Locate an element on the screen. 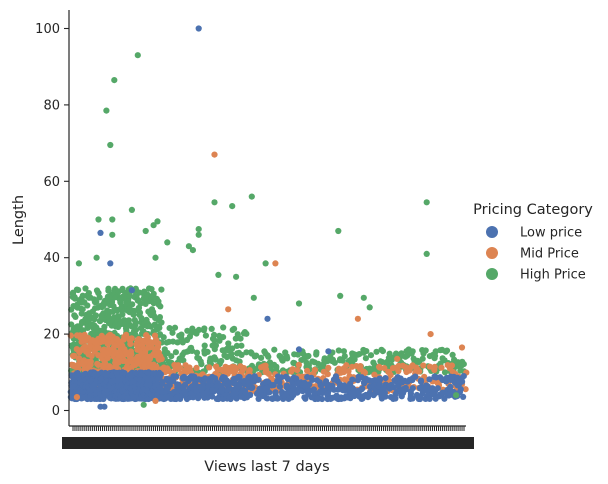 The image size is (608, 484). y-tick-label: 0 is located at coordinates (56, 411).